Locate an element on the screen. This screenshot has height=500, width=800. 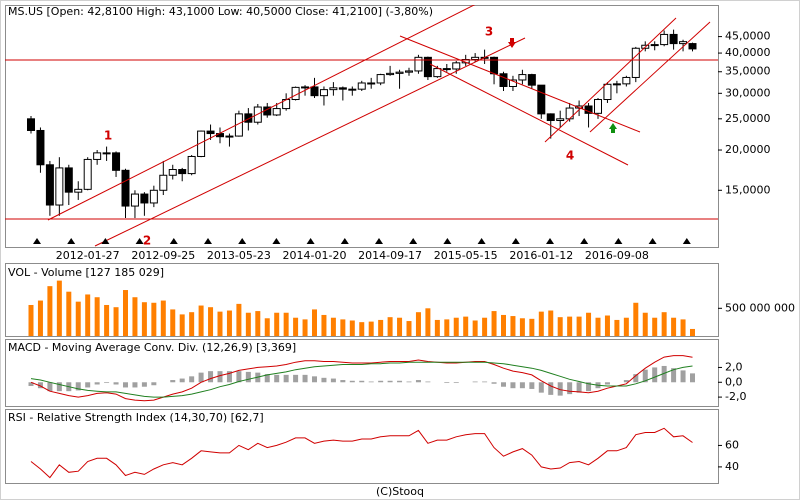
channel-line is located at coordinates (650, 77).